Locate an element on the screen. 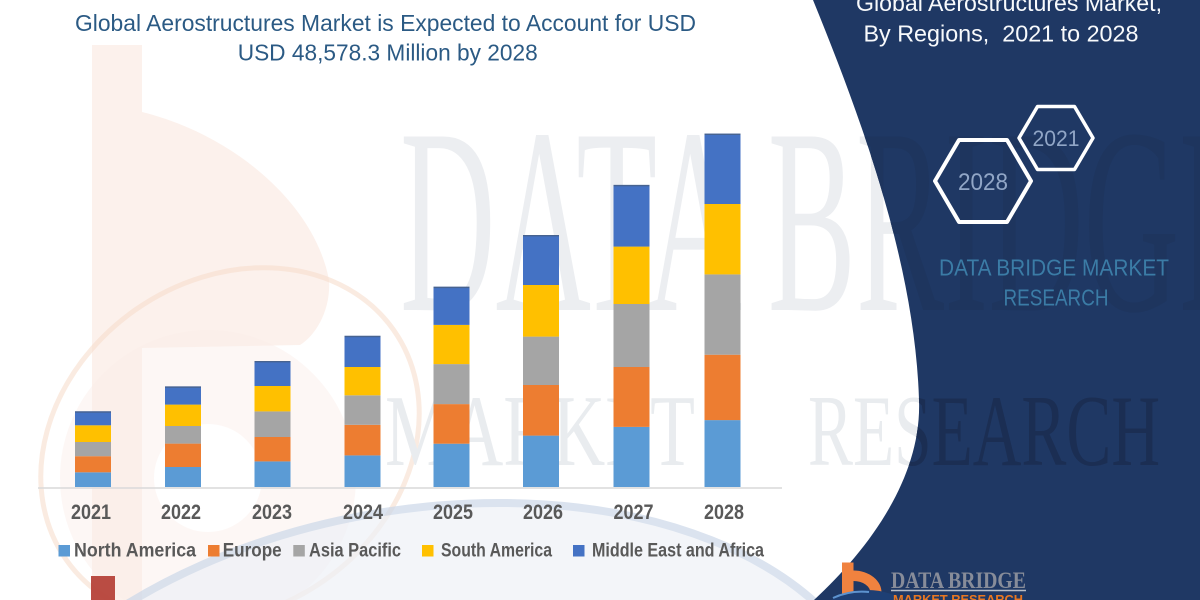  svg-text: Global Aerostructures Market, is located at coordinates (1009, 8).